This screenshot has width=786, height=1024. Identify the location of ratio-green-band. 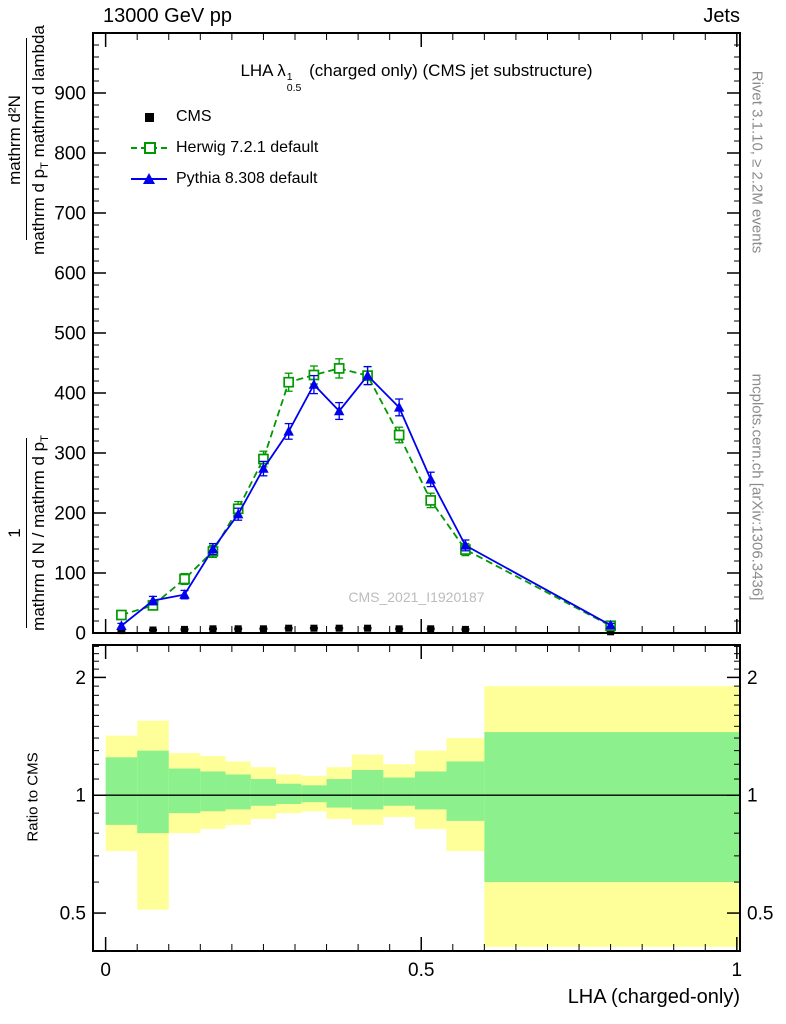
(422, 807).